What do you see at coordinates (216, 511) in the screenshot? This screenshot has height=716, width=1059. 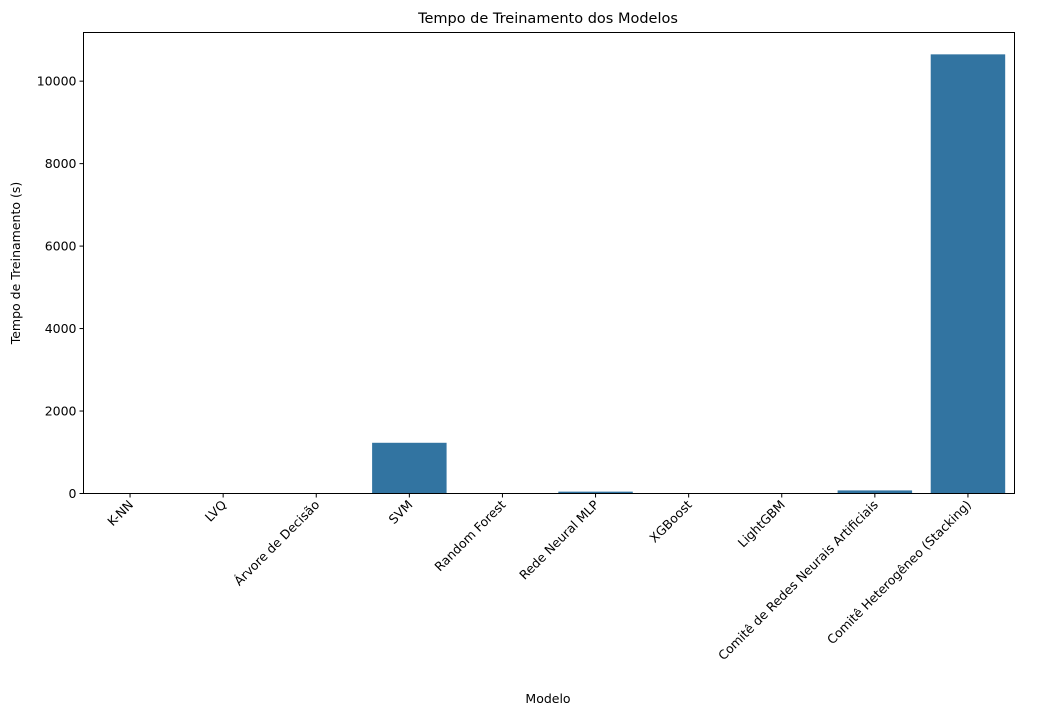 I see `x-tick-label: LVQ` at bounding box center [216, 511].